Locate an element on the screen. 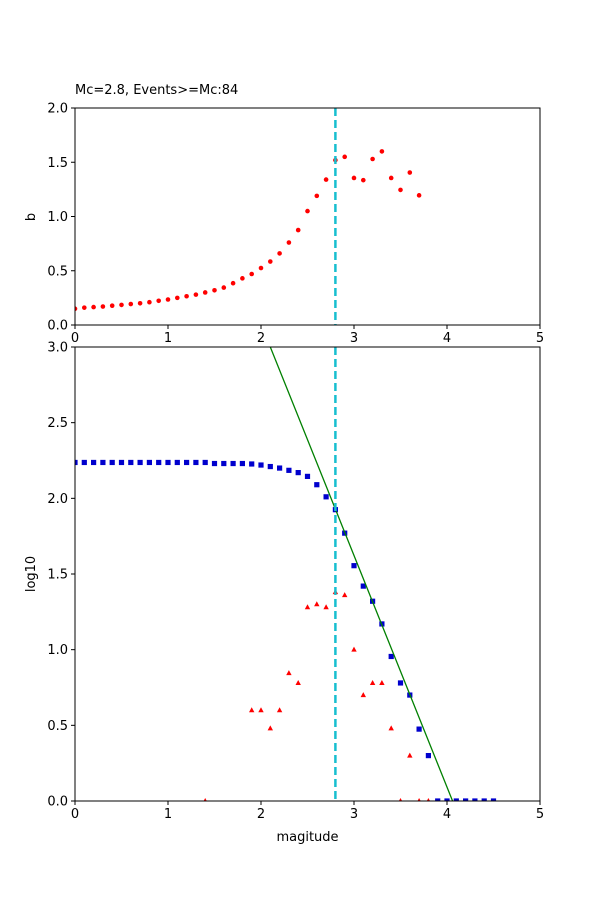 This screenshot has height=900, width=600. y-axis-label: b is located at coordinates (31, 217).